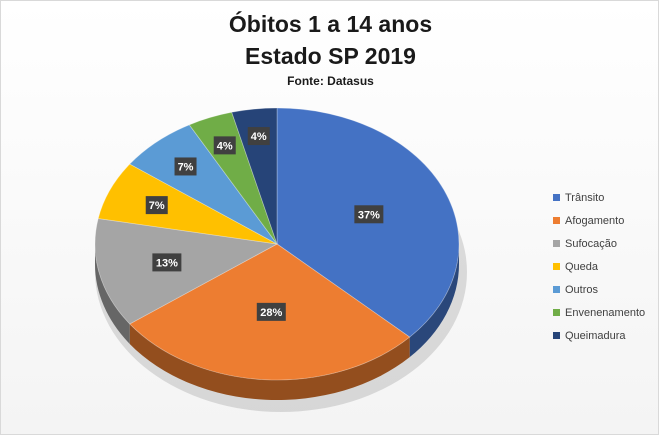 The width and height of the screenshot is (659, 436). I want to click on legend-item: Trânsito, so click(599, 197).